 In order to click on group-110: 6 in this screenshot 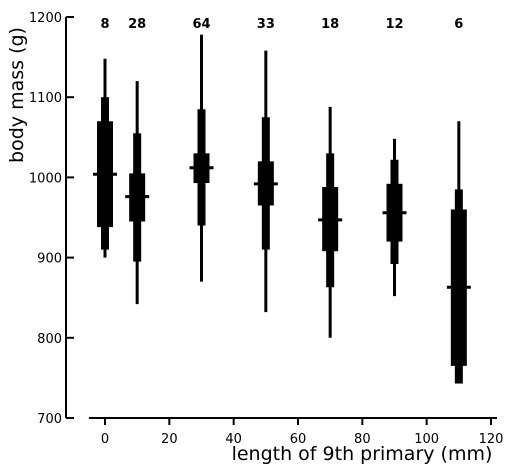, I will do `click(458, 200)`.